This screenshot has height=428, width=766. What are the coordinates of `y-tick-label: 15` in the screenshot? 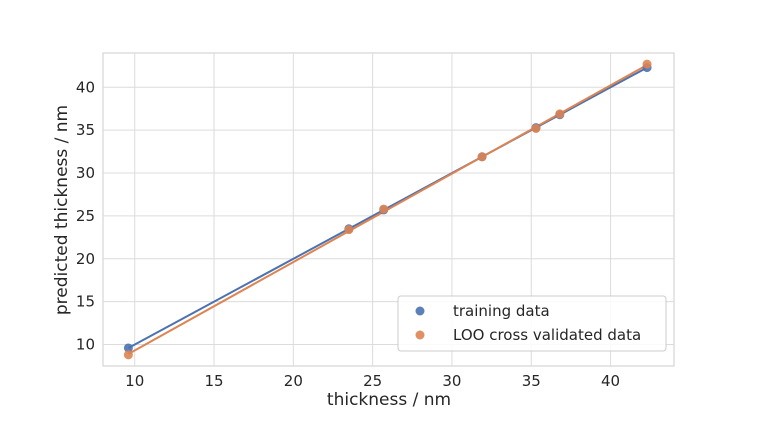 It's located at (85, 302).